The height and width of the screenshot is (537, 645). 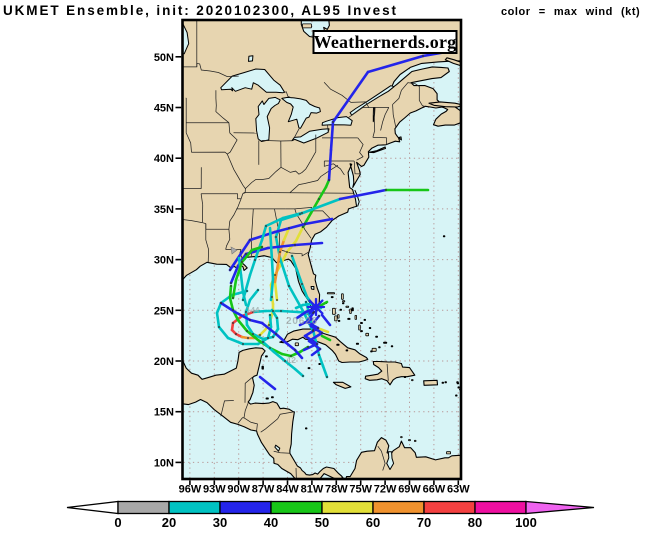 I want to click on svg-text: 40, so click(x=271, y=522).